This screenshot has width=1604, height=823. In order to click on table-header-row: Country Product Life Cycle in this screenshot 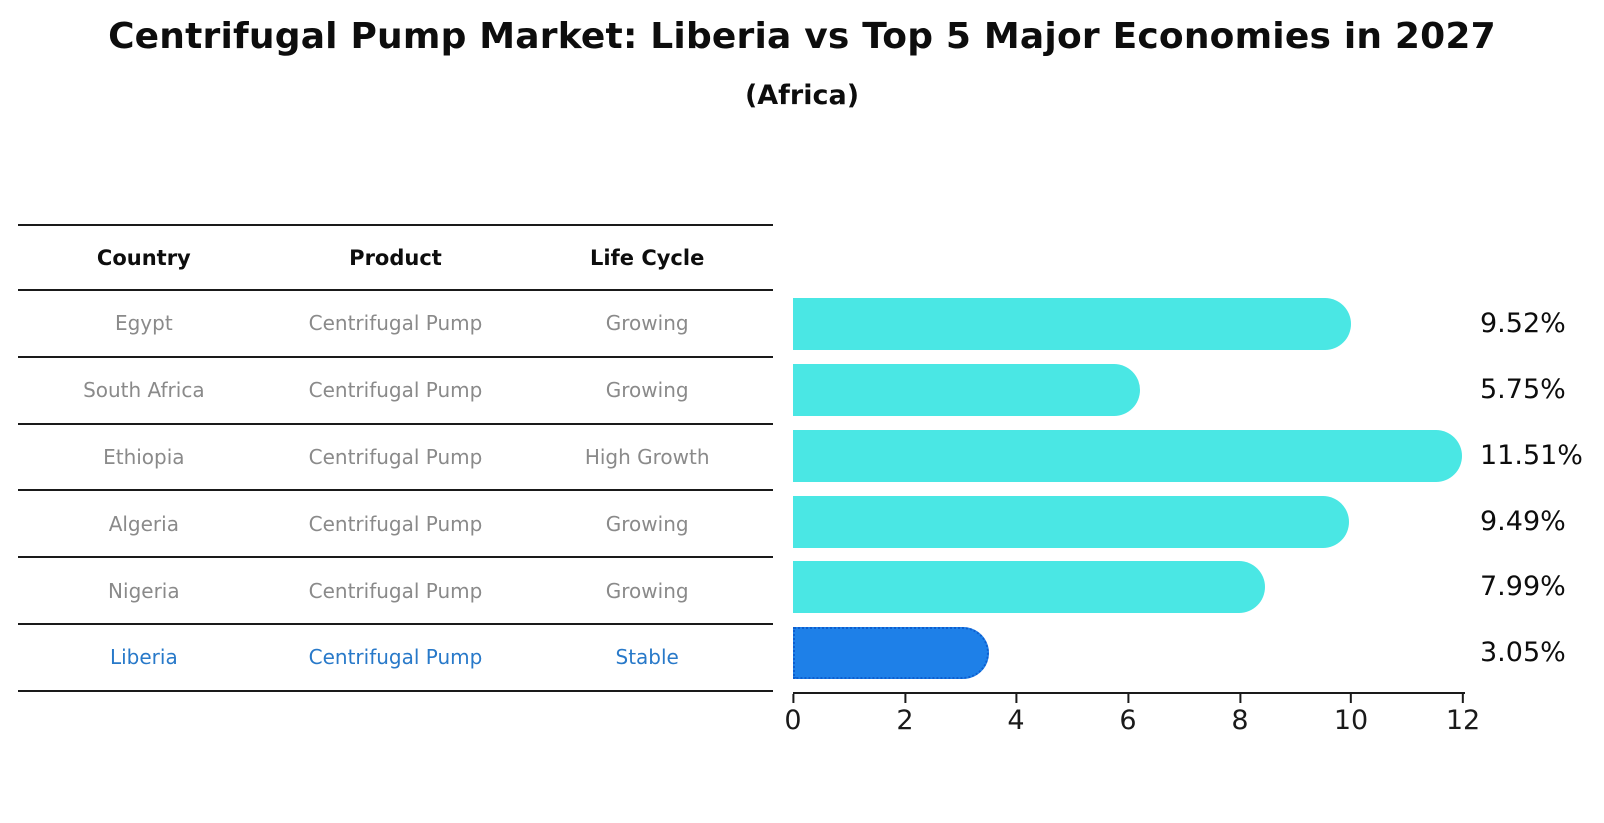, I will do `click(395, 258)`.